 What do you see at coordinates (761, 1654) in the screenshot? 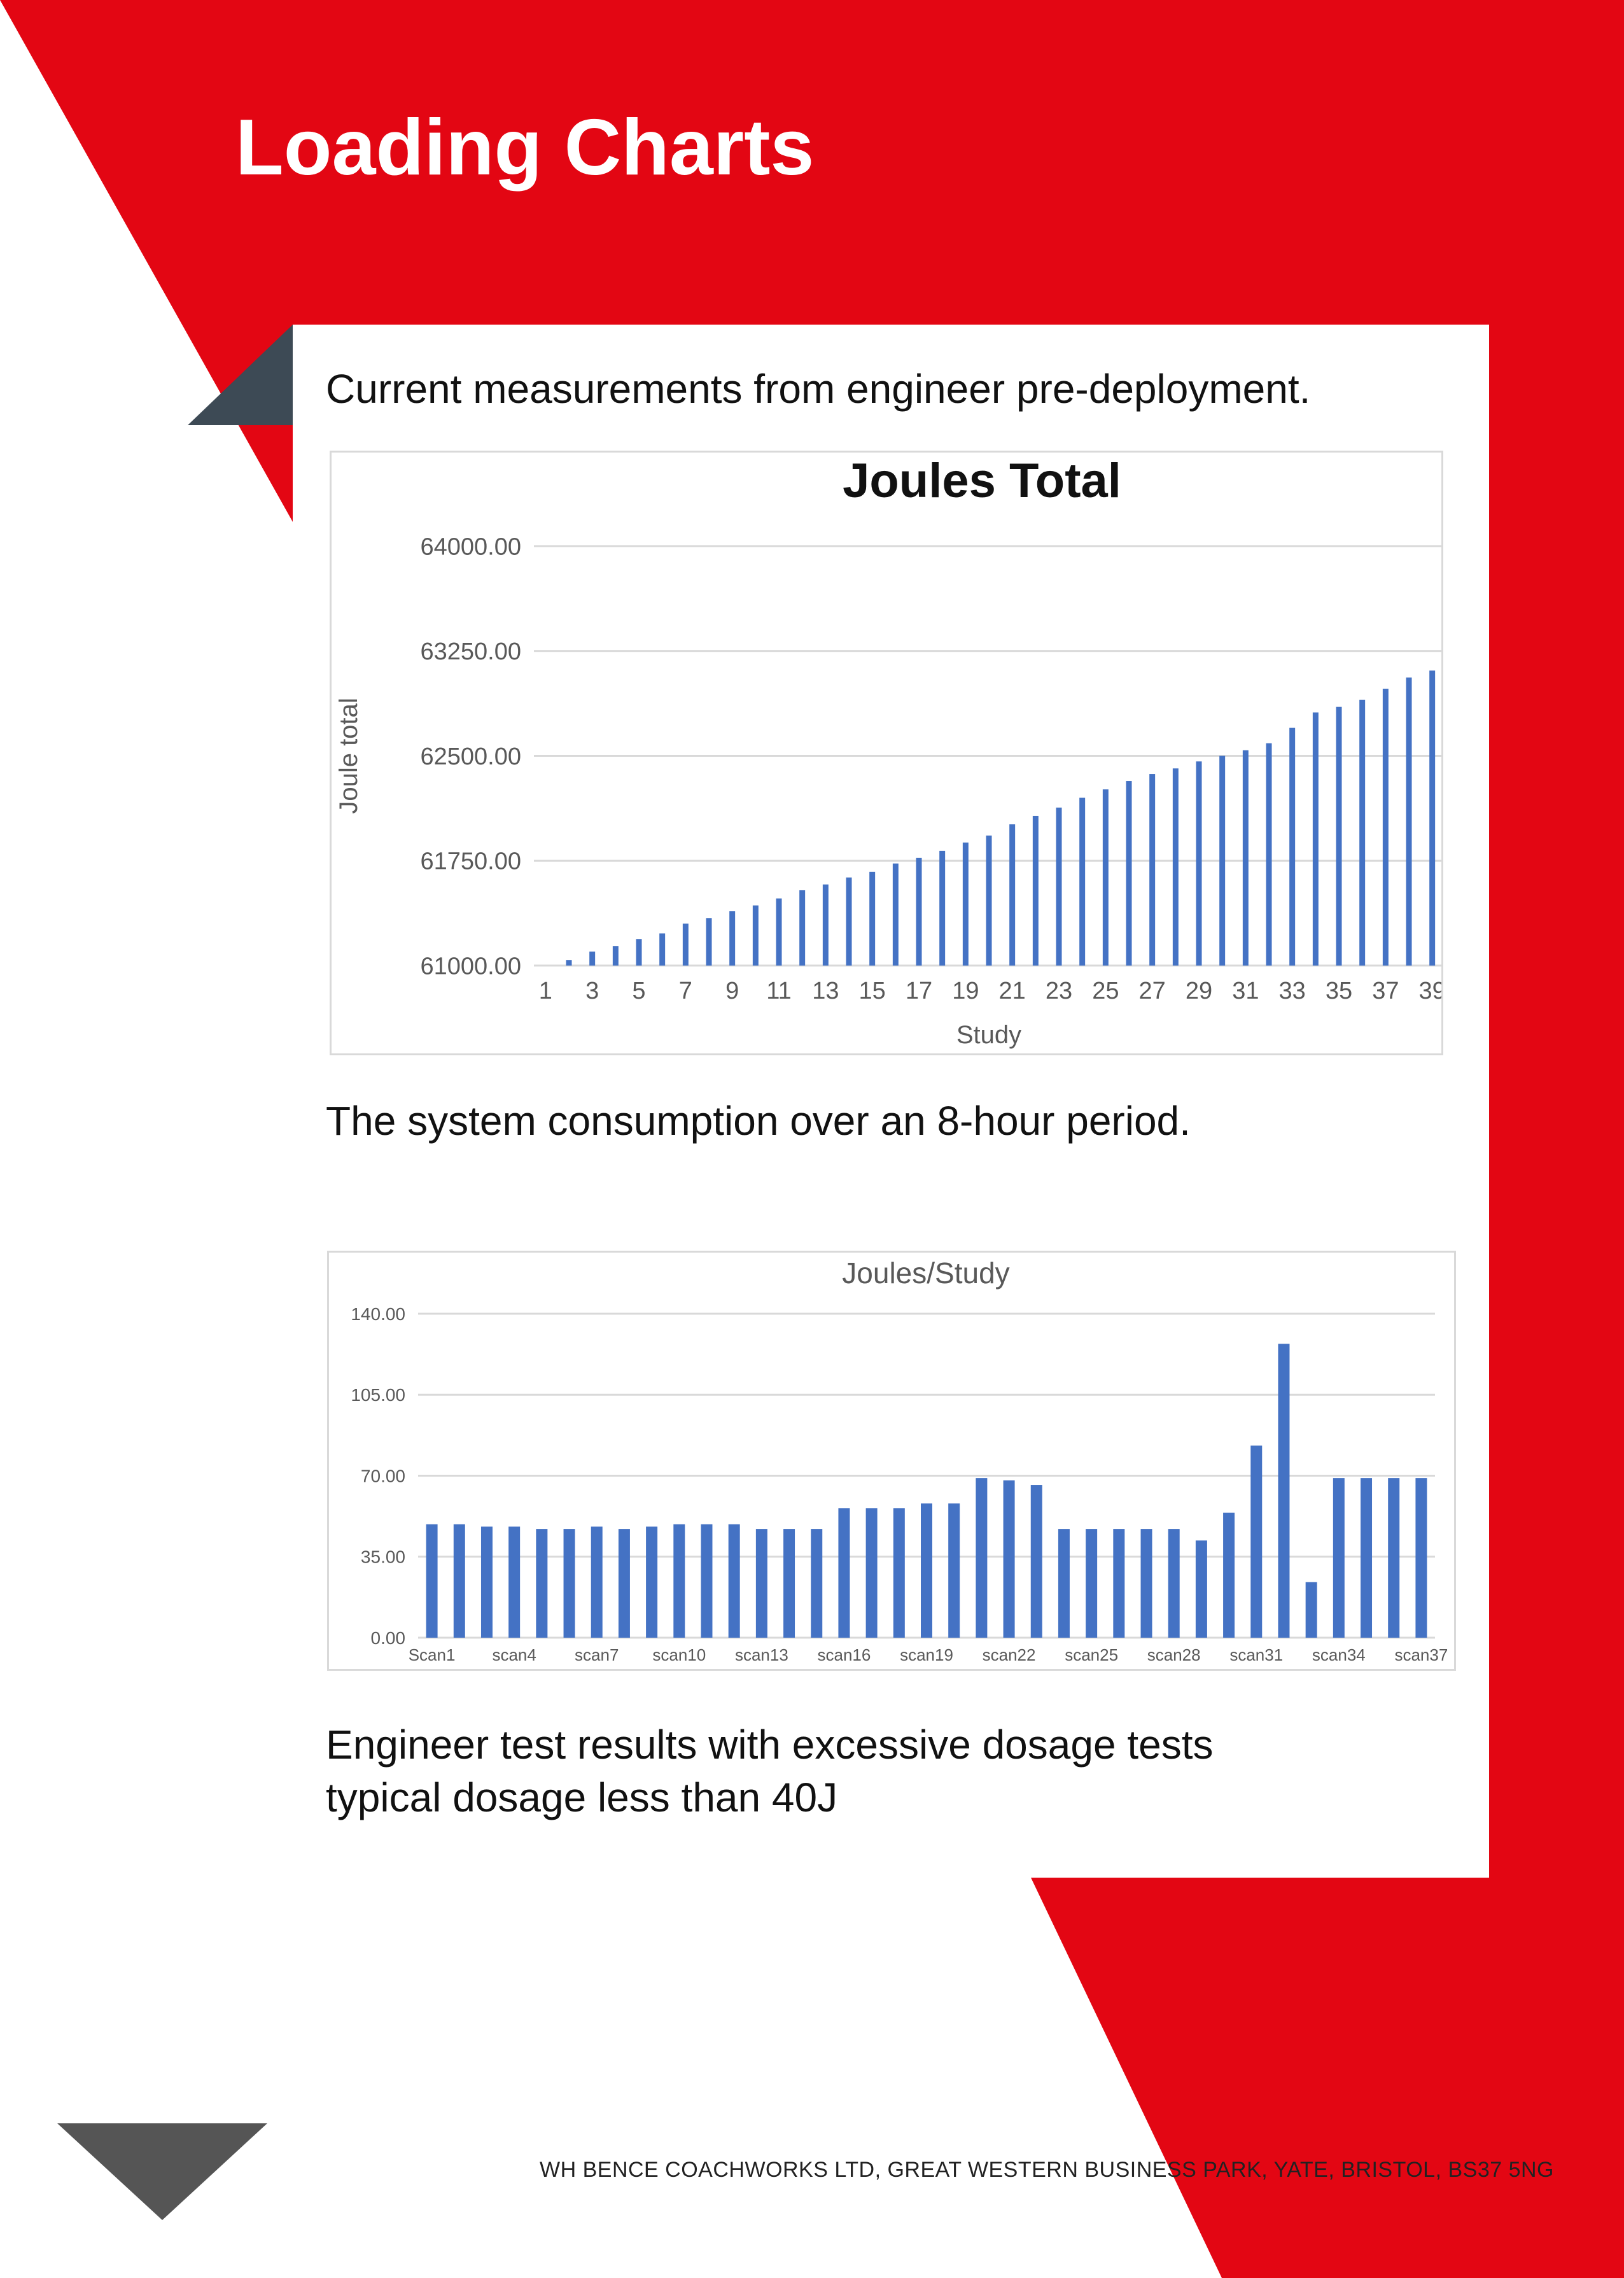
I see `x-tick-label: scan13` at bounding box center [761, 1654].